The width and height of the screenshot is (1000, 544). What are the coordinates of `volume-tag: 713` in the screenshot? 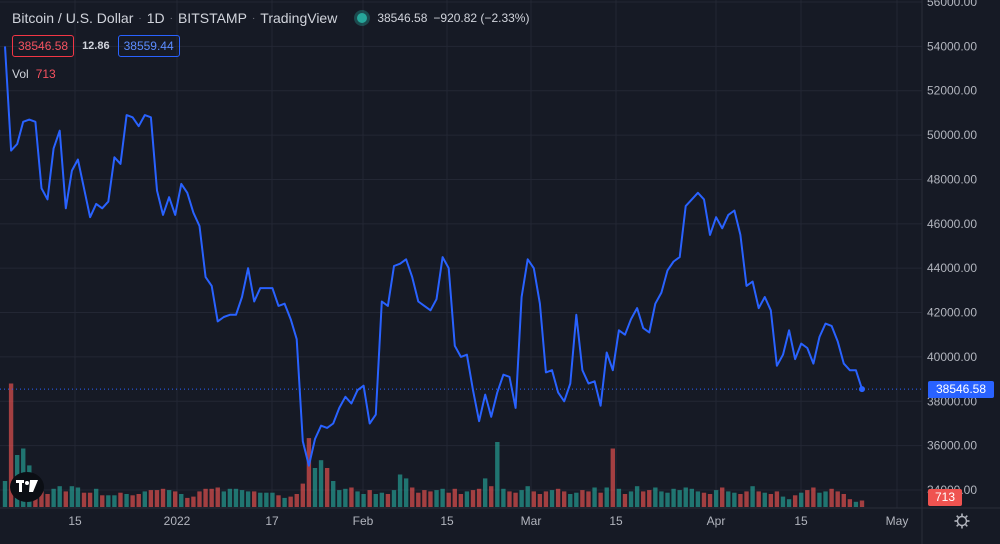 It's located at (945, 497).